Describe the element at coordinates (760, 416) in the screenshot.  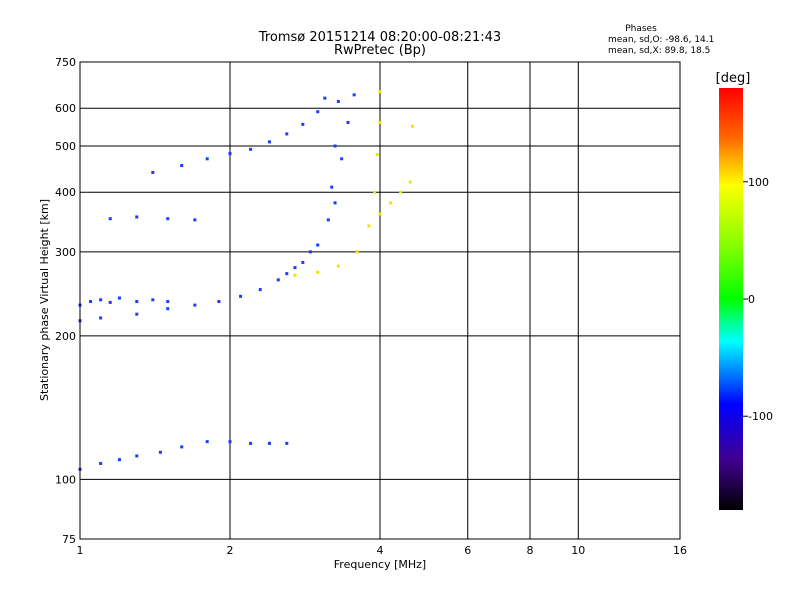
I see `colorbar-tick-label: -100` at that location.